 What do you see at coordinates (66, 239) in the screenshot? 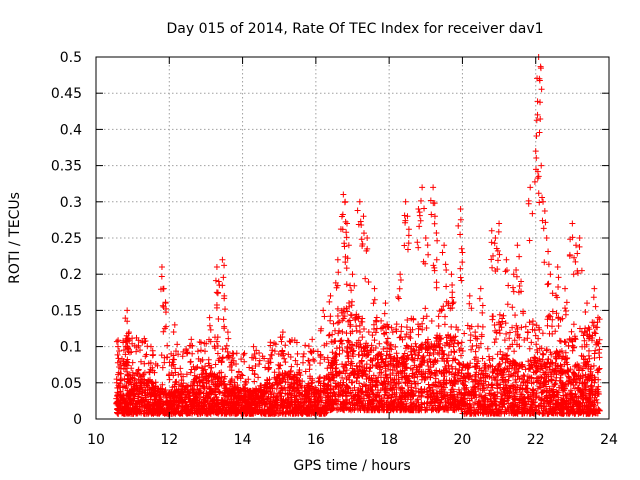
I see `y-tick-labels: 0 0.05 0.1 0.15 0.2 0.25 0.3 0.35 0.4 0.45 0.5` at bounding box center [66, 239].